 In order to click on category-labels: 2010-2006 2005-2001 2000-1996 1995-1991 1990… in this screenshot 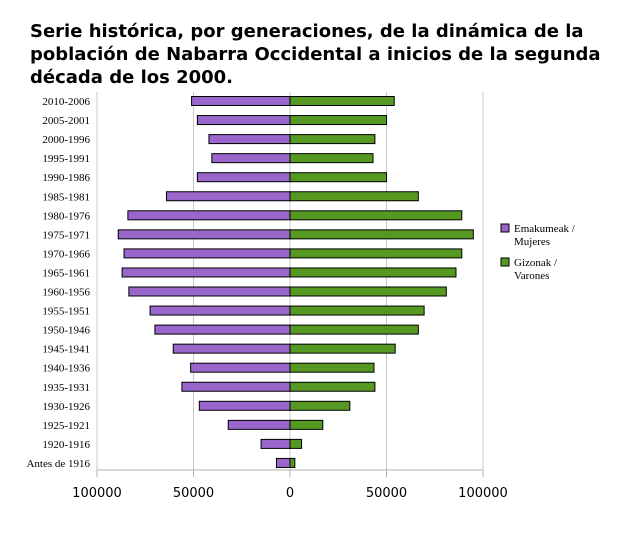, I will do `click(58, 283)`.